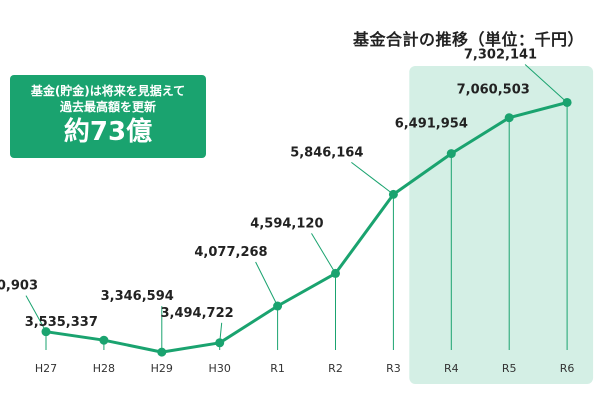 Image resolution: width=600 pixels, height=400 pixels. Describe the element at coordinates (509, 368) in the screenshot. I see `x-tick-label: R5` at that location.